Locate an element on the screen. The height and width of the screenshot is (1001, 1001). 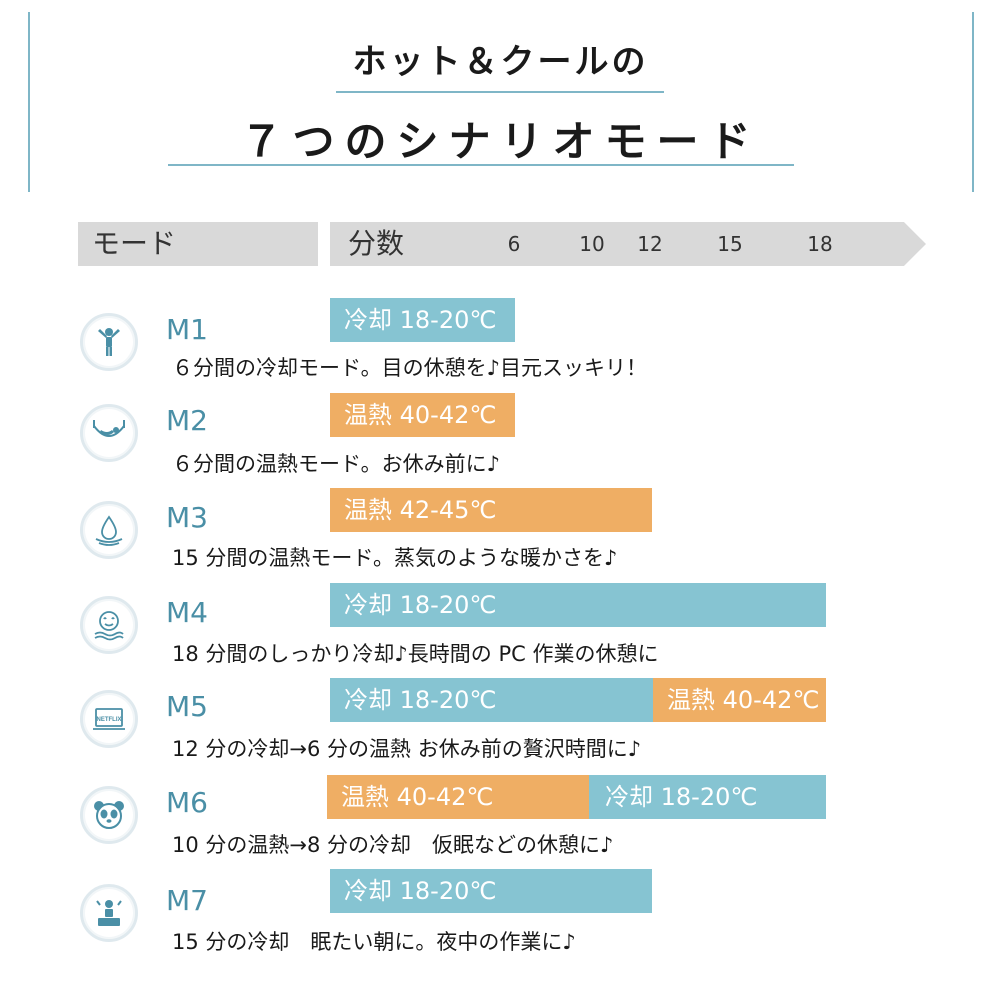
relaxed-face-icon is located at coordinates (109, 625).